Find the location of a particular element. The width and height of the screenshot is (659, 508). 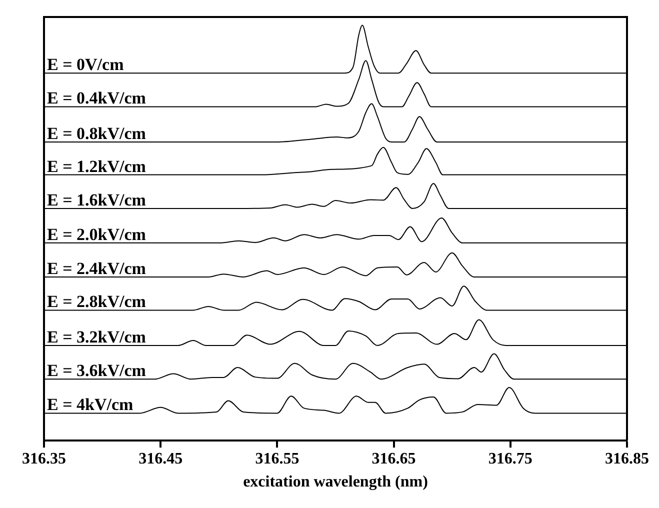

x-tick-label: 316.45 is located at coordinates (160, 459).